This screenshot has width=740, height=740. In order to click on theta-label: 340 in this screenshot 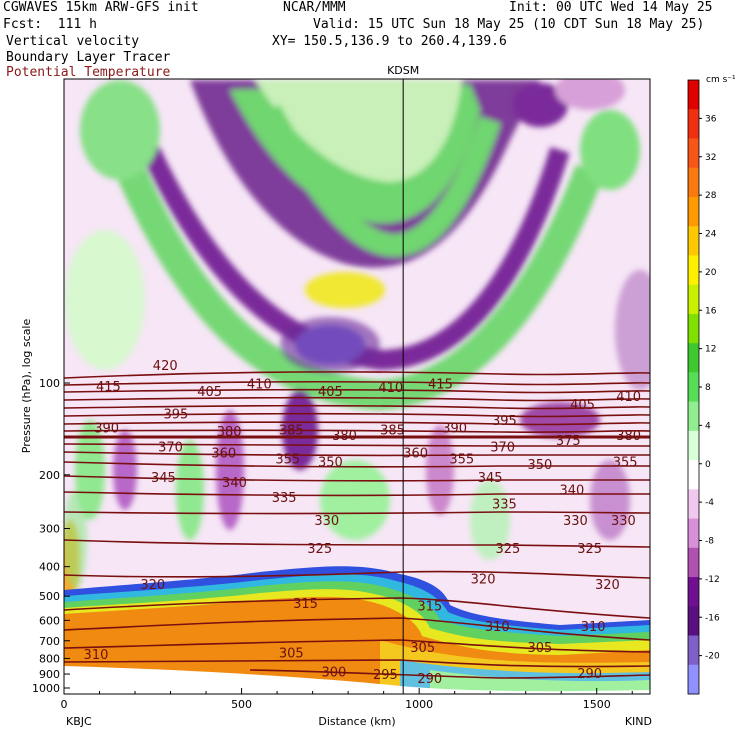, I will do `click(234, 483)`.